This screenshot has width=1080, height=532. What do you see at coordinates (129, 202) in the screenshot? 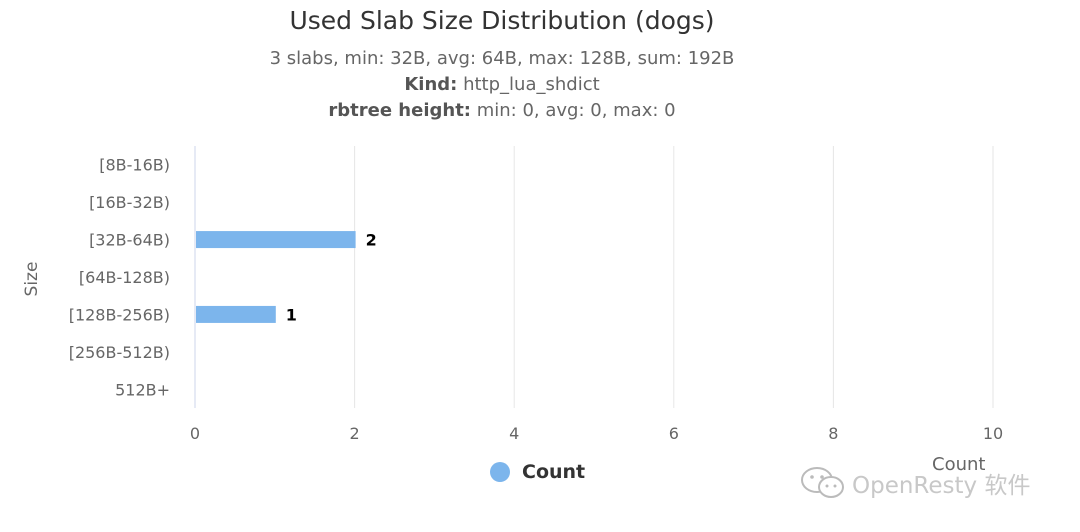
I see `y-tick-label: [16B-32B)` at bounding box center [129, 202].